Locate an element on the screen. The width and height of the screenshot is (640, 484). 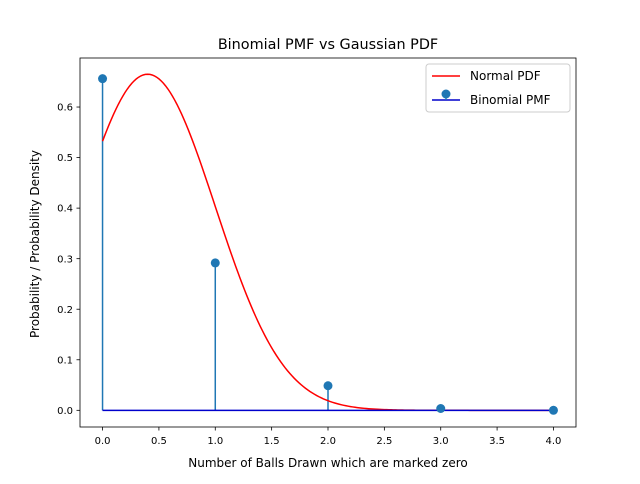
x-tick-label: 0.0 is located at coordinates (103, 441).